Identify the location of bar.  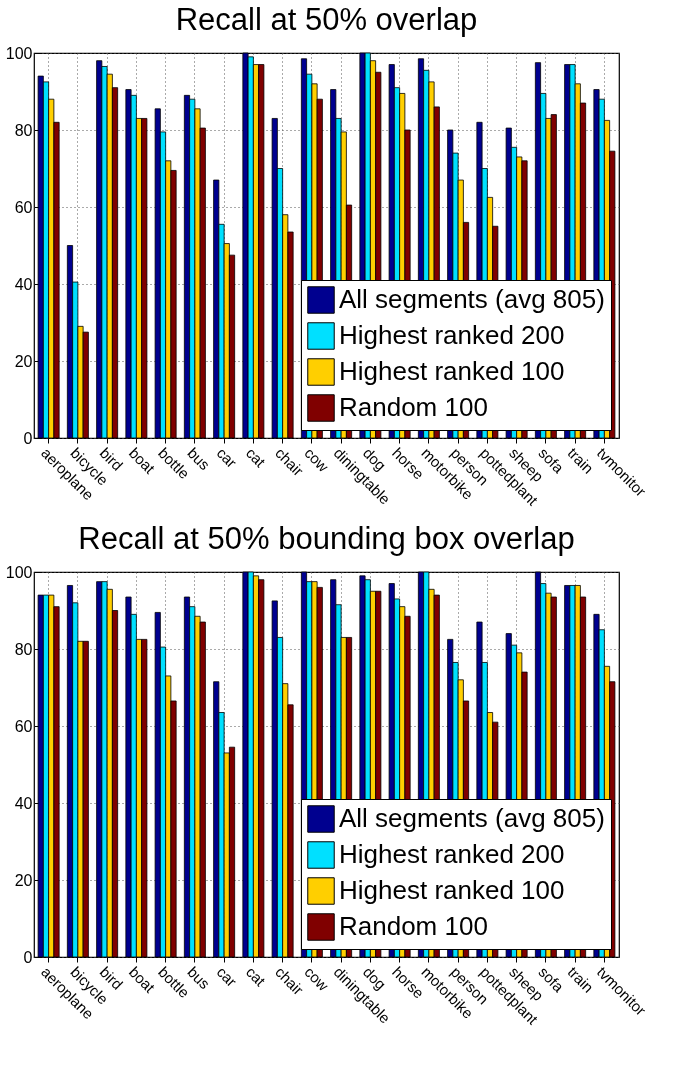
(40, 776).